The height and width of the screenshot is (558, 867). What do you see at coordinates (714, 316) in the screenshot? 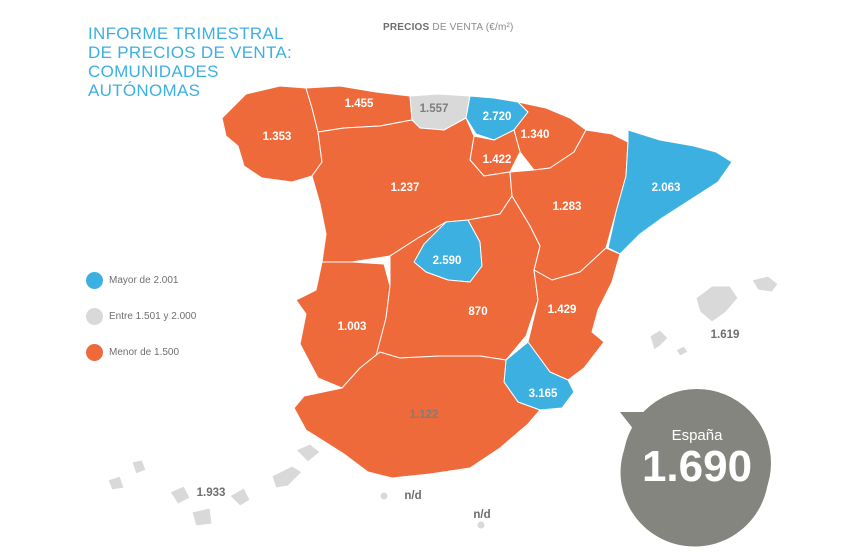
I see `region-baleares` at bounding box center [714, 316].